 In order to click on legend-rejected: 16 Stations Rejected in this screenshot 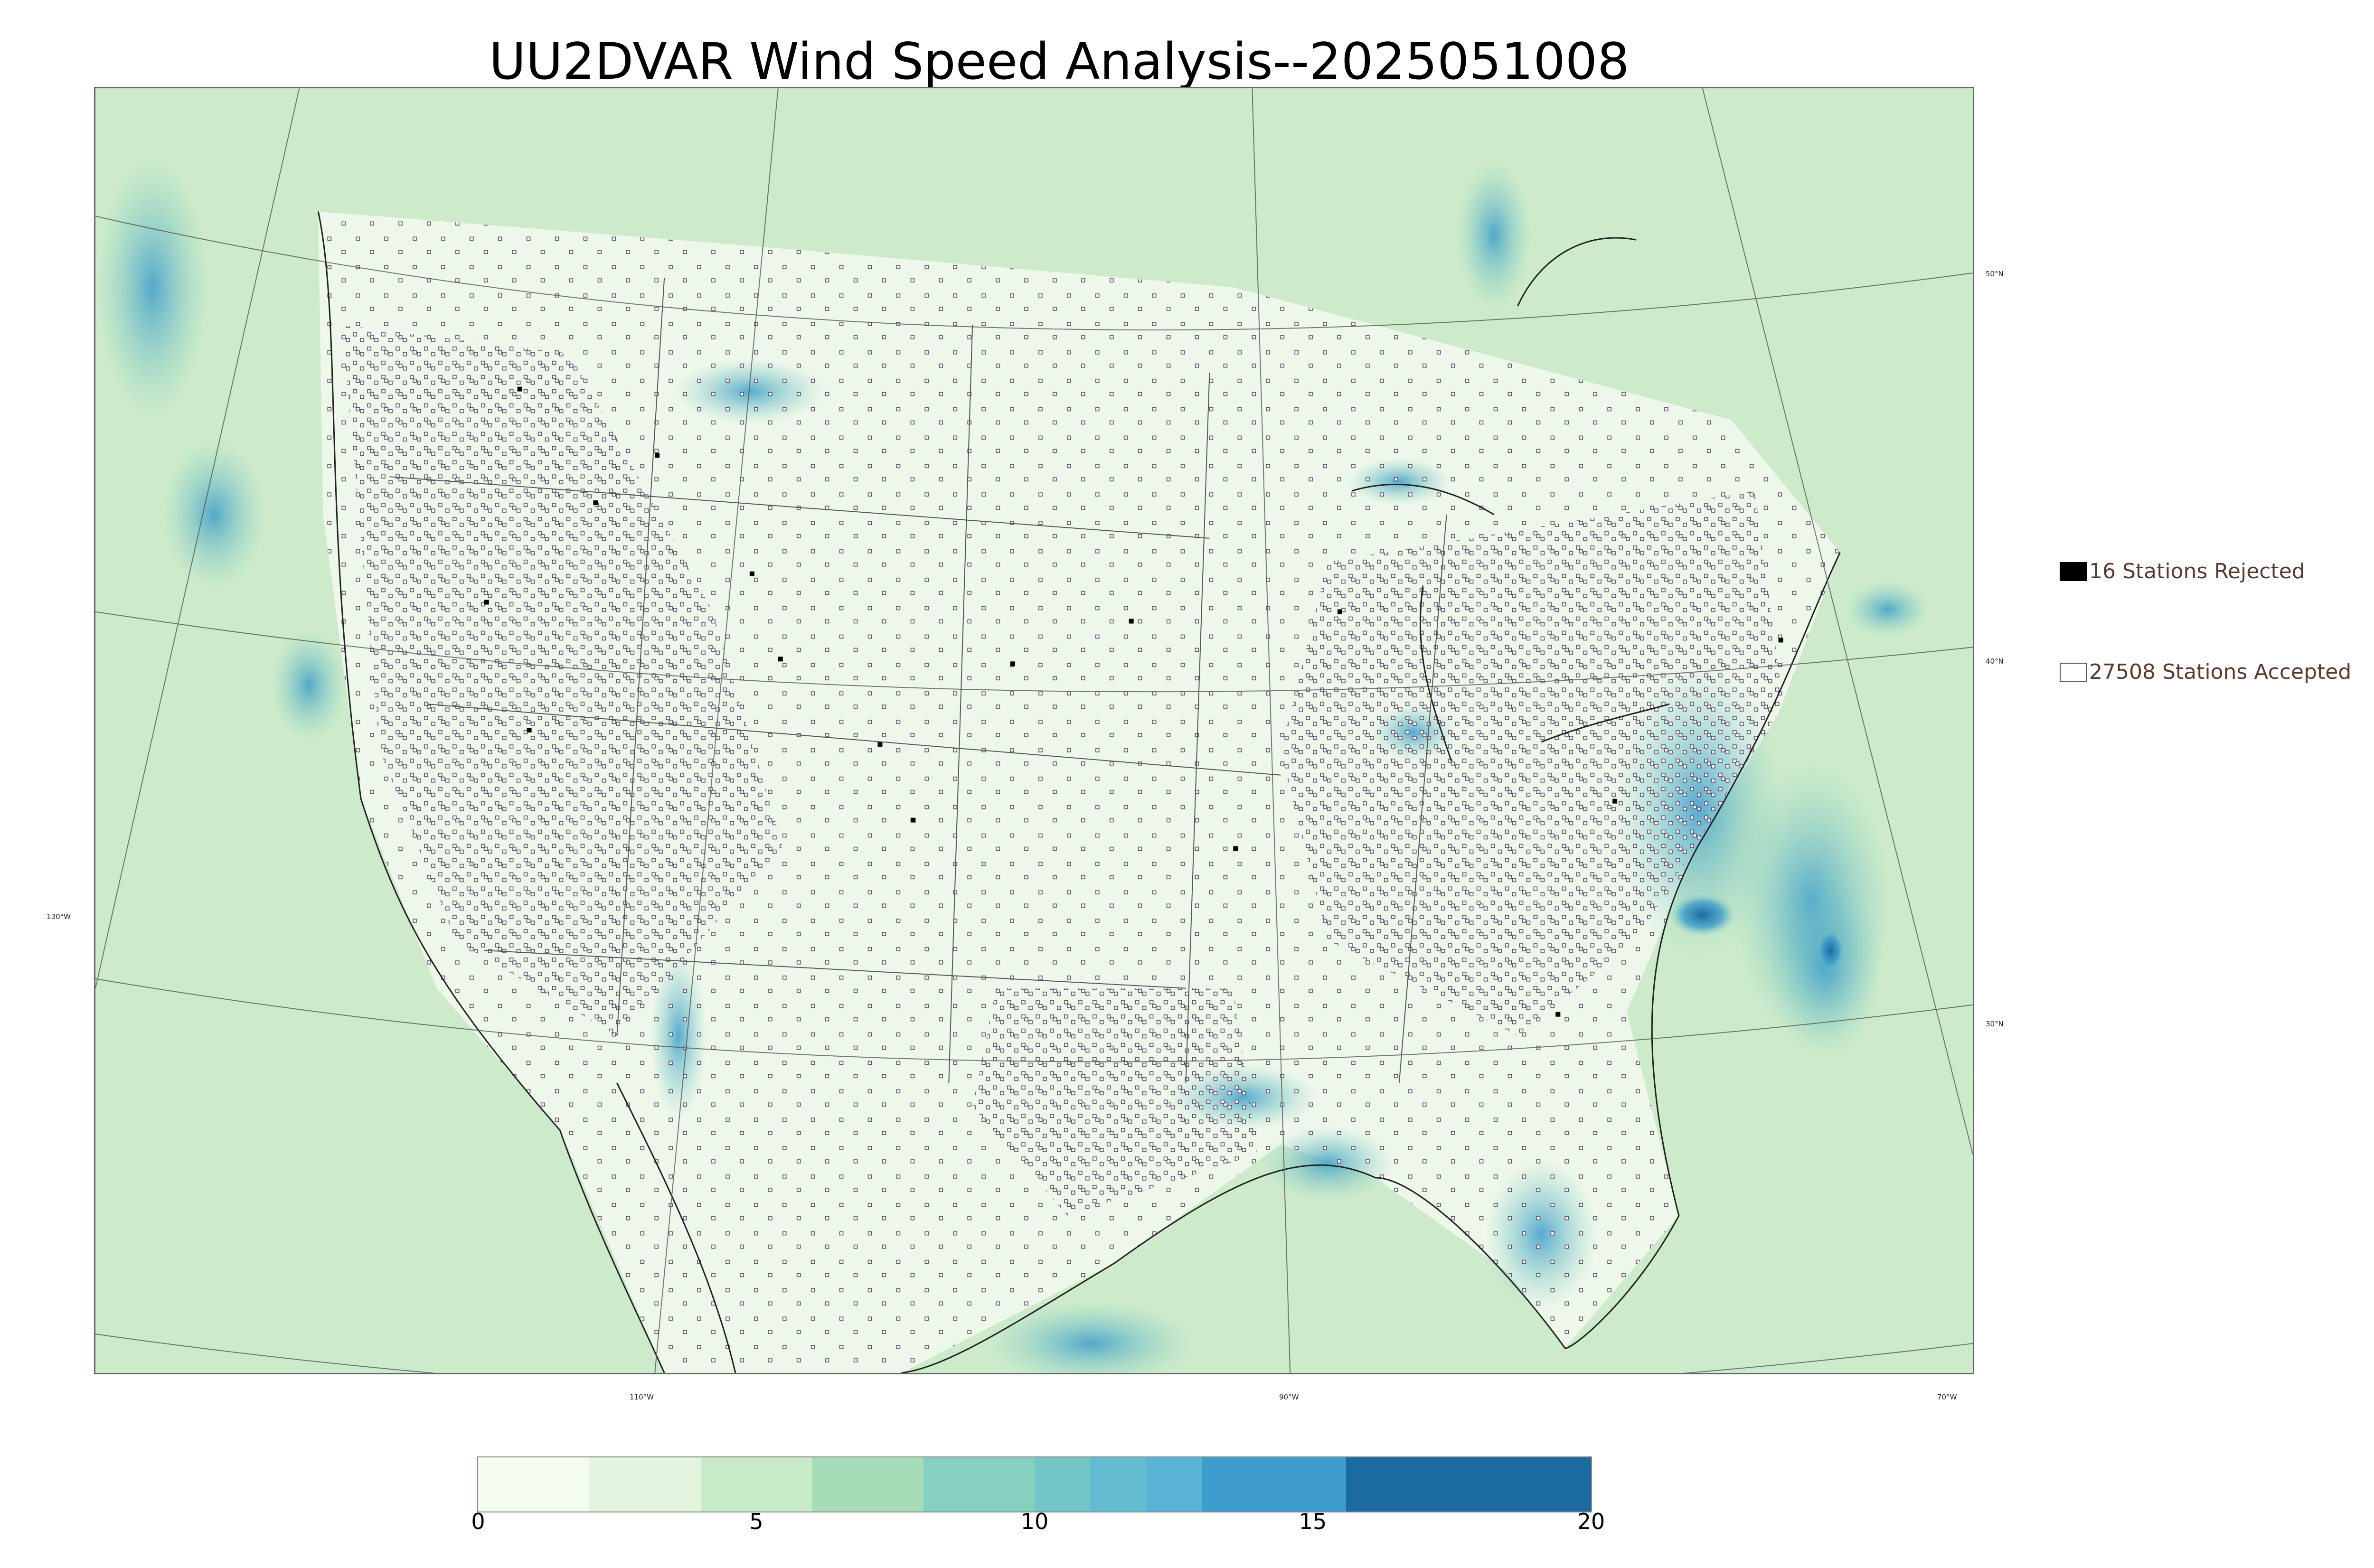, I will do `click(2182, 571)`.